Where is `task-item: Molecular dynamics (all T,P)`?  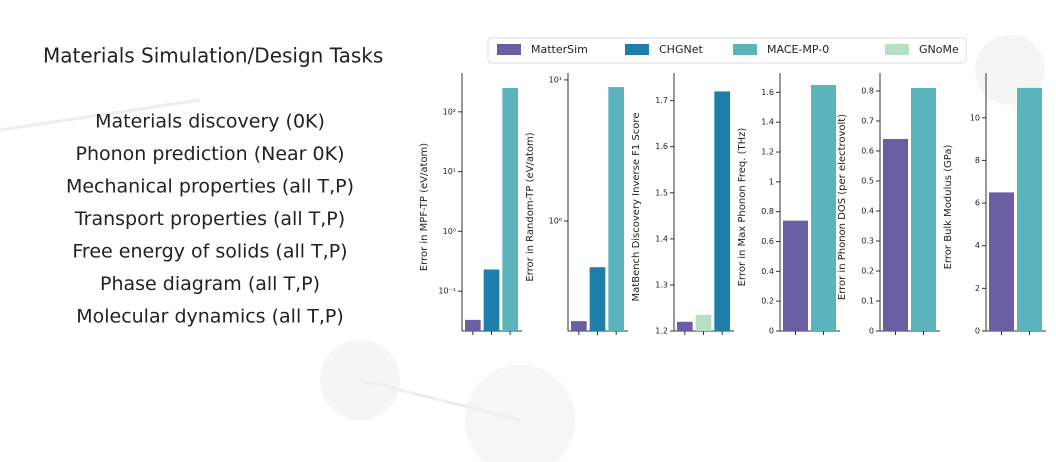
task-item: Molecular dynamics (all T,P) is located at coordinates (210, 317).